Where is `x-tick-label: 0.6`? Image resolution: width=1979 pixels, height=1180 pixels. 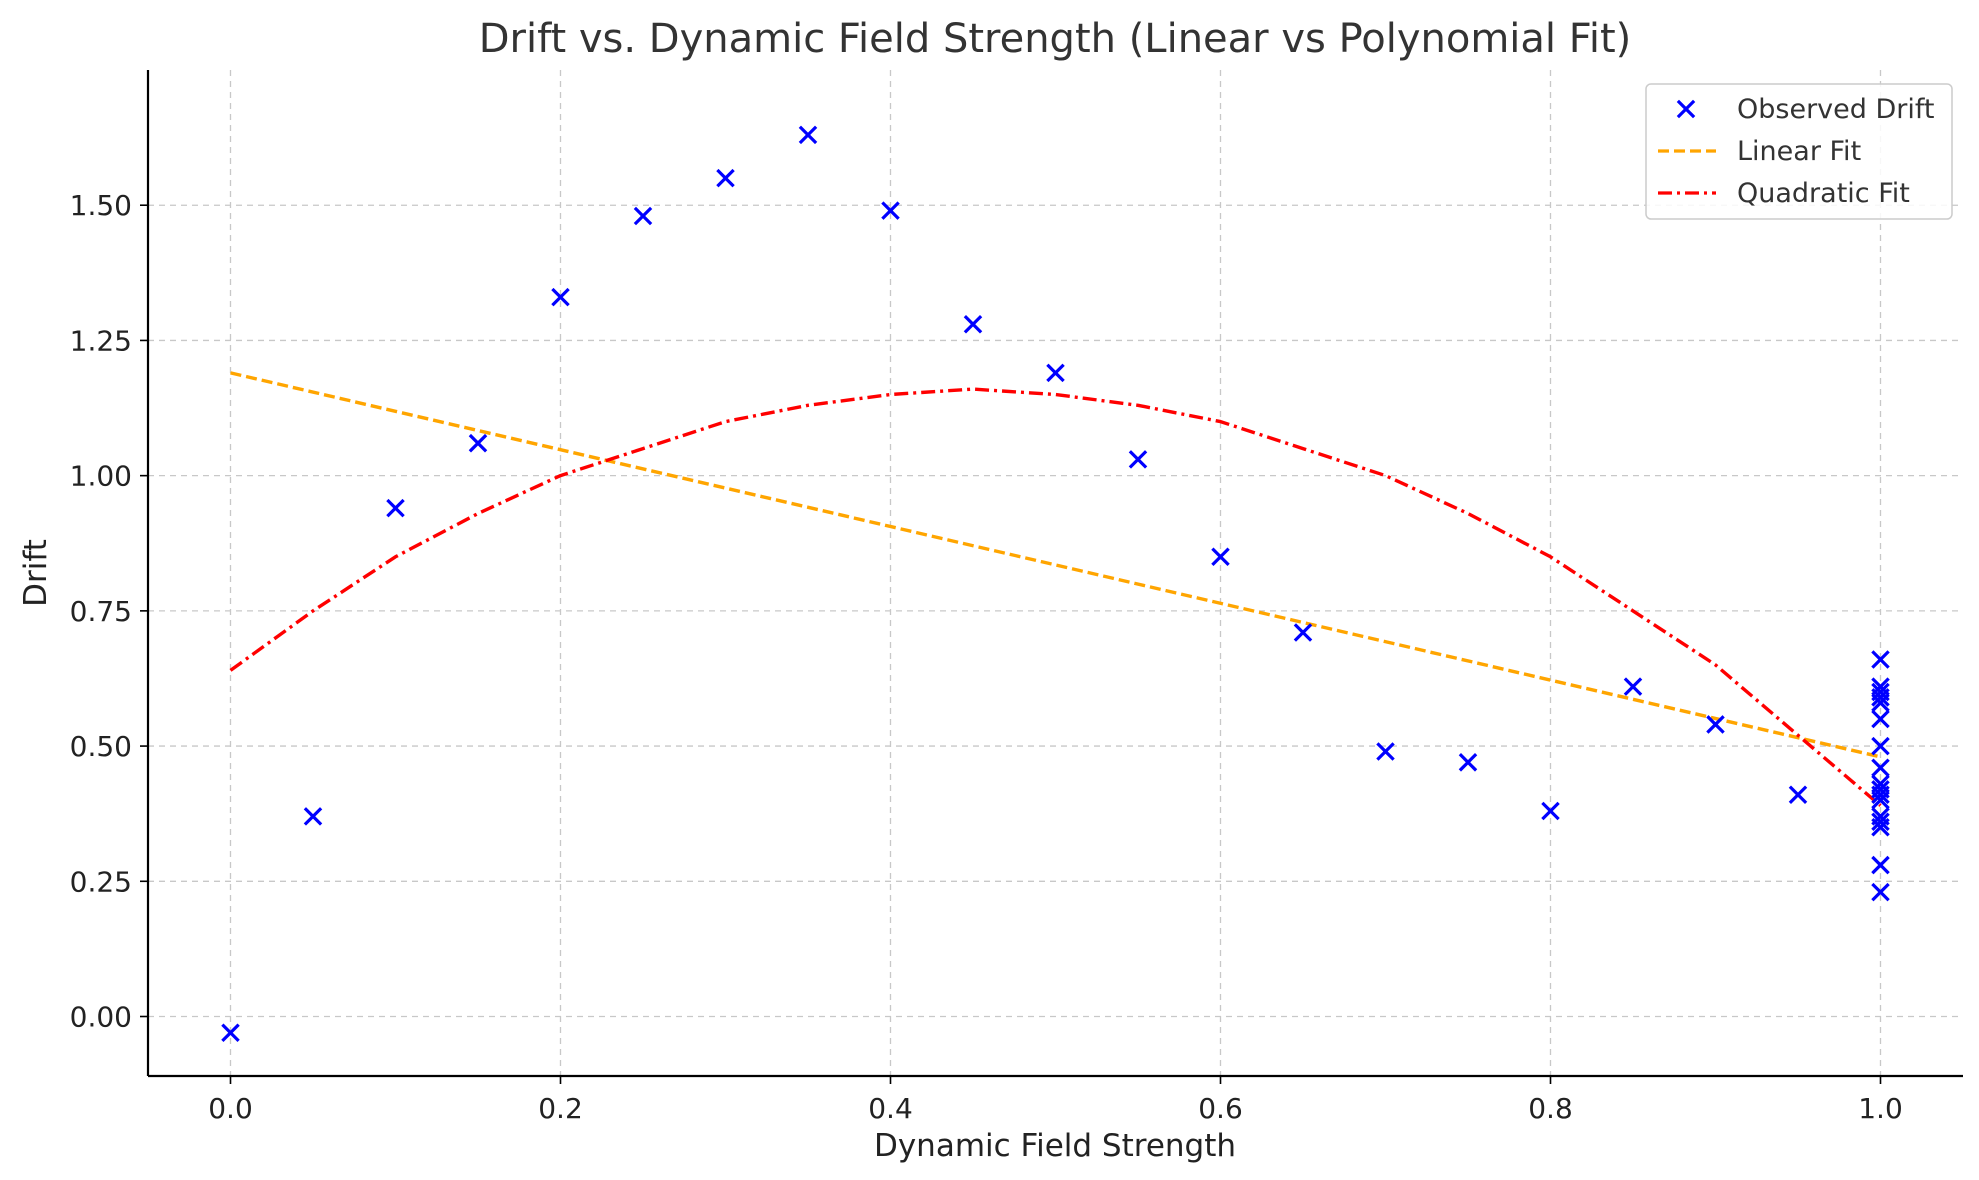 x-tick-label: 0.6 is located at coordinates (1220, 1108).